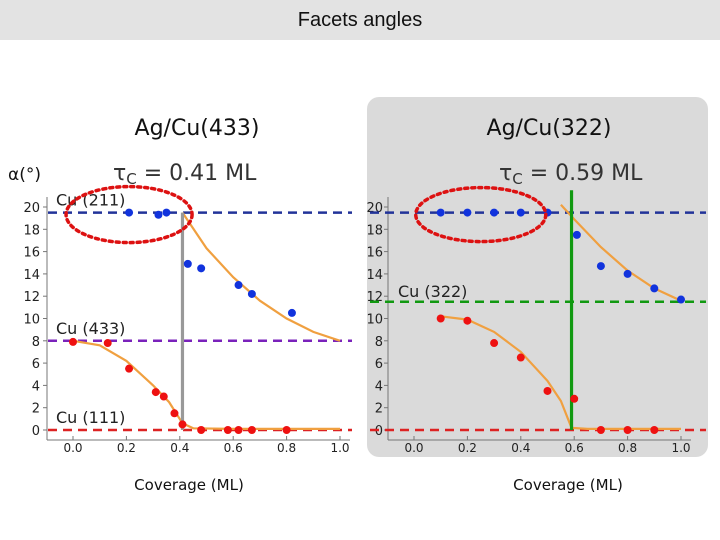 The width and height of the screenshot is (720, 540). I want to click on reference-line-label: Cu (111), so click(90, 417).